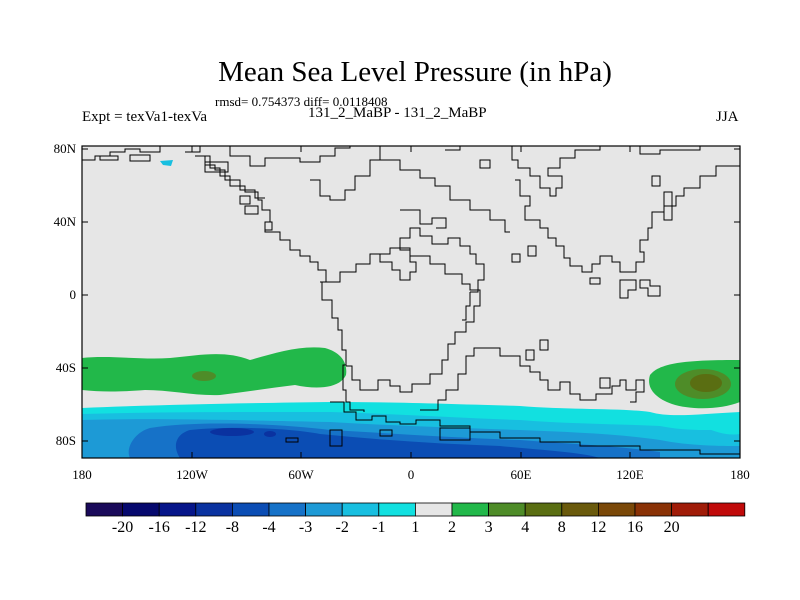 The width and height of the screenshot is (800, 600). I want to click on colorbar-label: -8, so click(232, 527).